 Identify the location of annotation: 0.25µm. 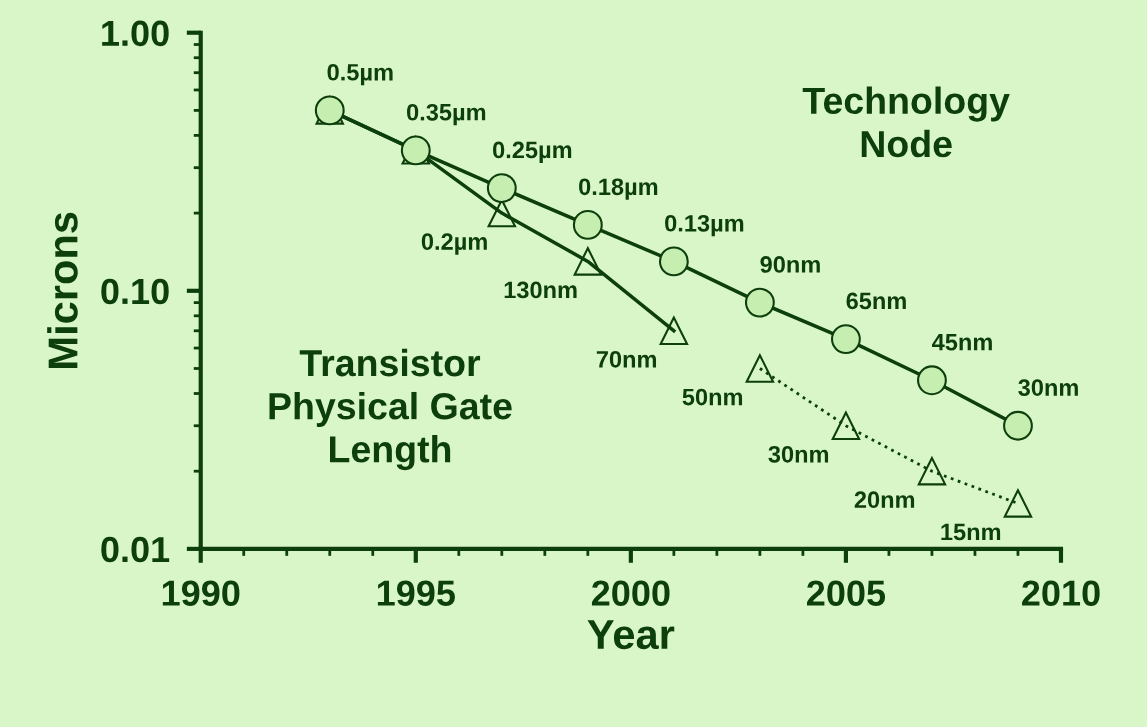
(532, 152).